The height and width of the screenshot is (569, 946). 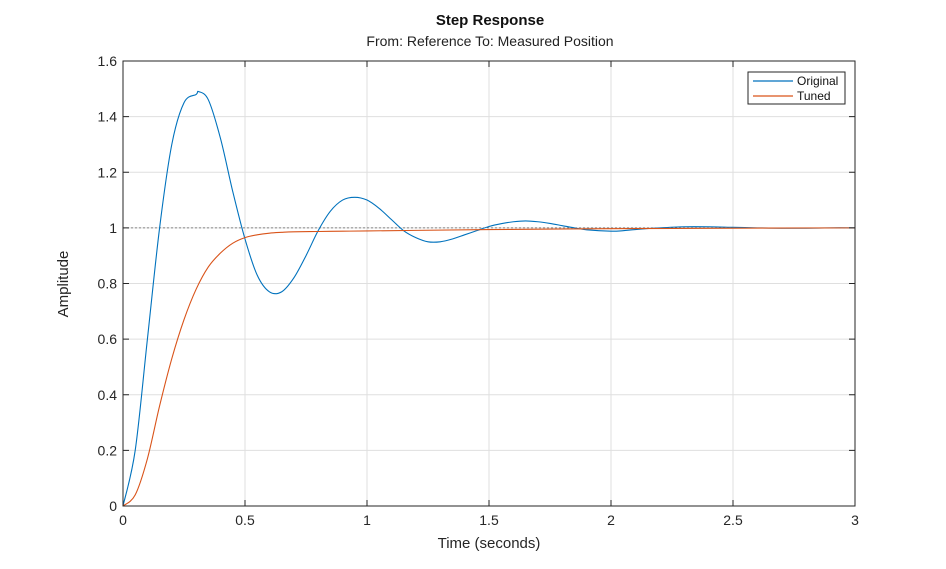 I want to click on x-tick-label: 1.5, so click(x=489, y=520).